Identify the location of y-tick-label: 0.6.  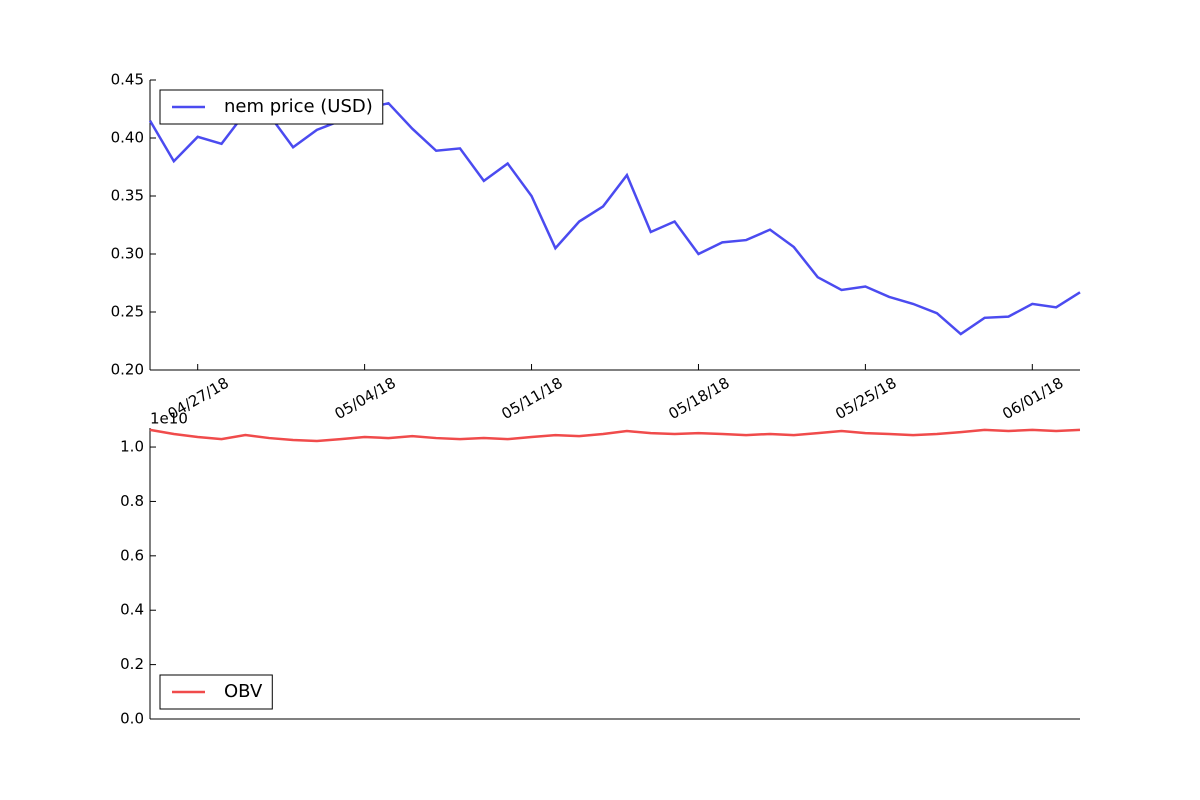
(132, 555).